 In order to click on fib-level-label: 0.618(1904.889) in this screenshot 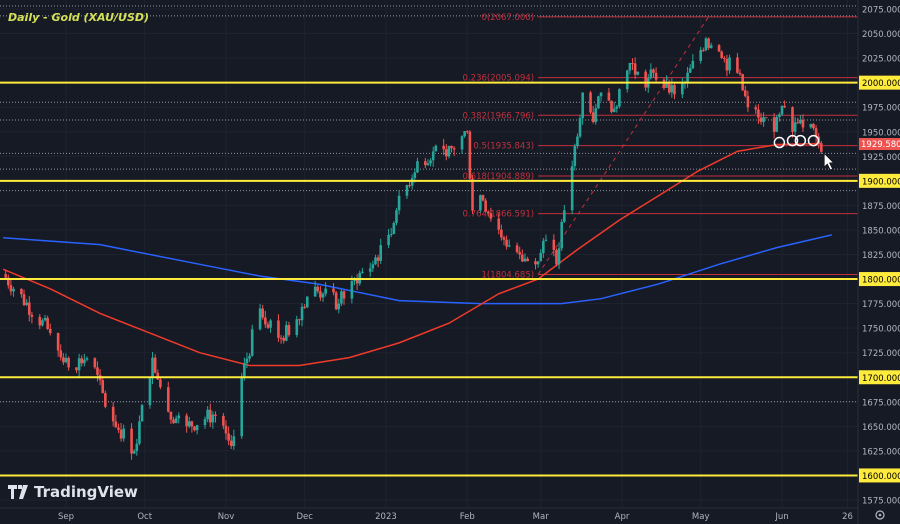, I will do `click(499, 177)`.